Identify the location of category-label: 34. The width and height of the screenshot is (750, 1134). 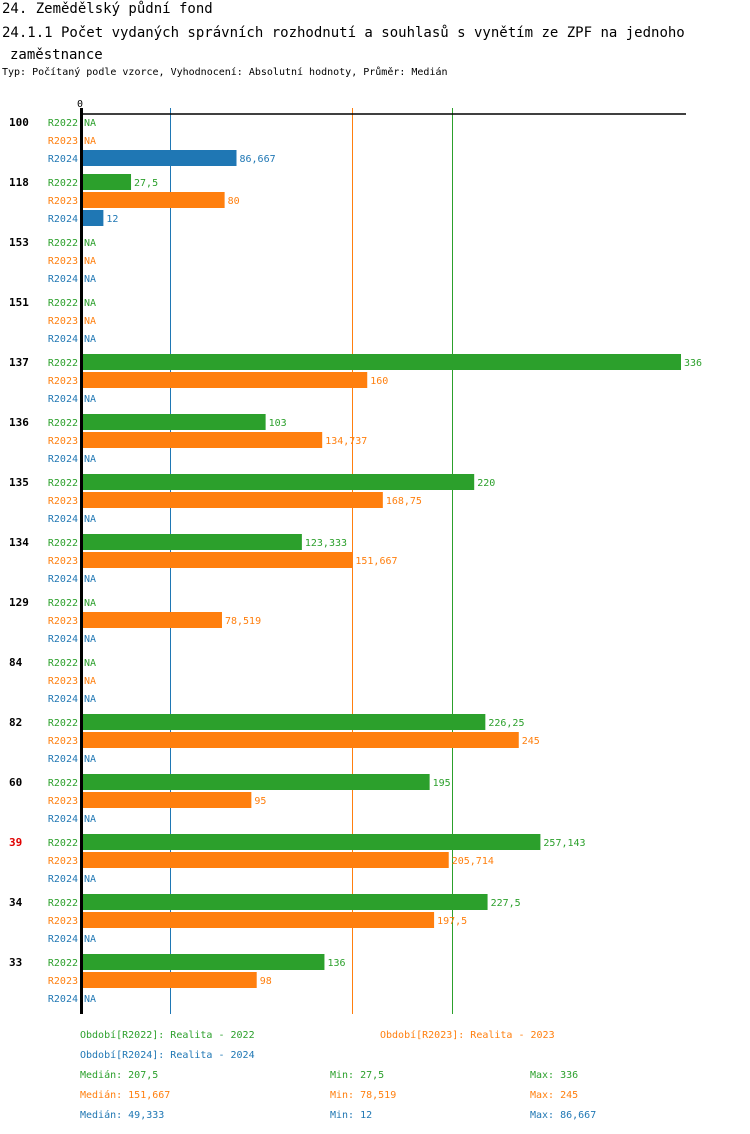
(16, 902).